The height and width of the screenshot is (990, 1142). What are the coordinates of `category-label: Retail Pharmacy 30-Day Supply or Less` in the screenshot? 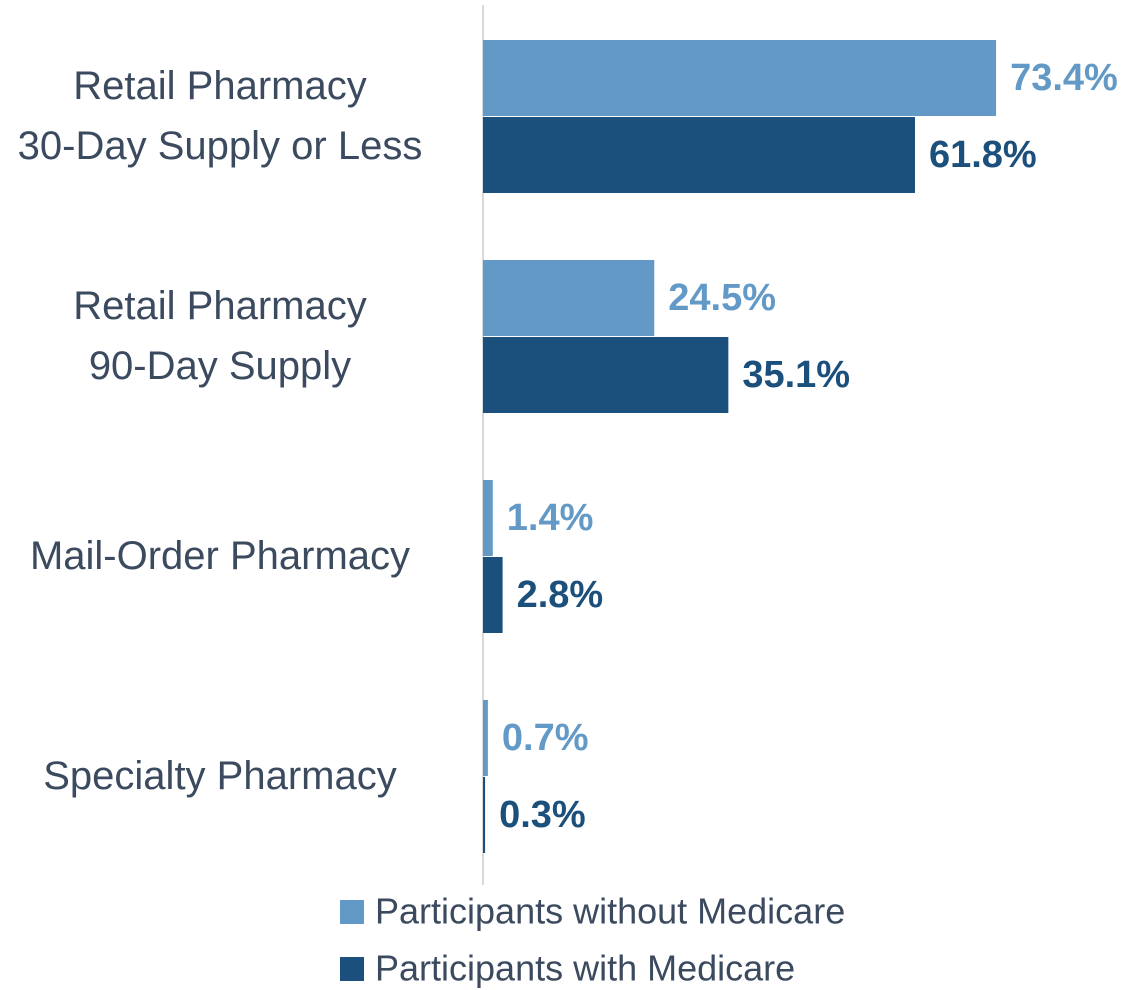 It's located at (220, 116).